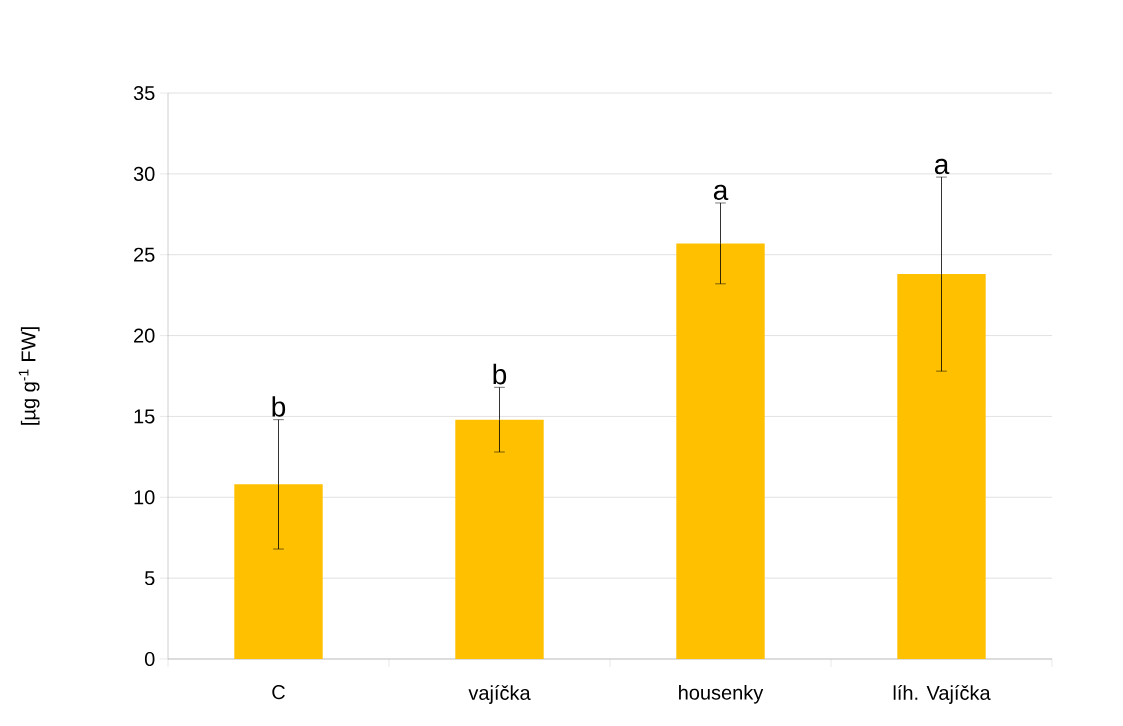 The height and width of the screenshot is (726, 1123). What do you see at coordinates (144, 335) in the screenshot?
I see `y-tick-label: 20` at bounding box center [144, 335].